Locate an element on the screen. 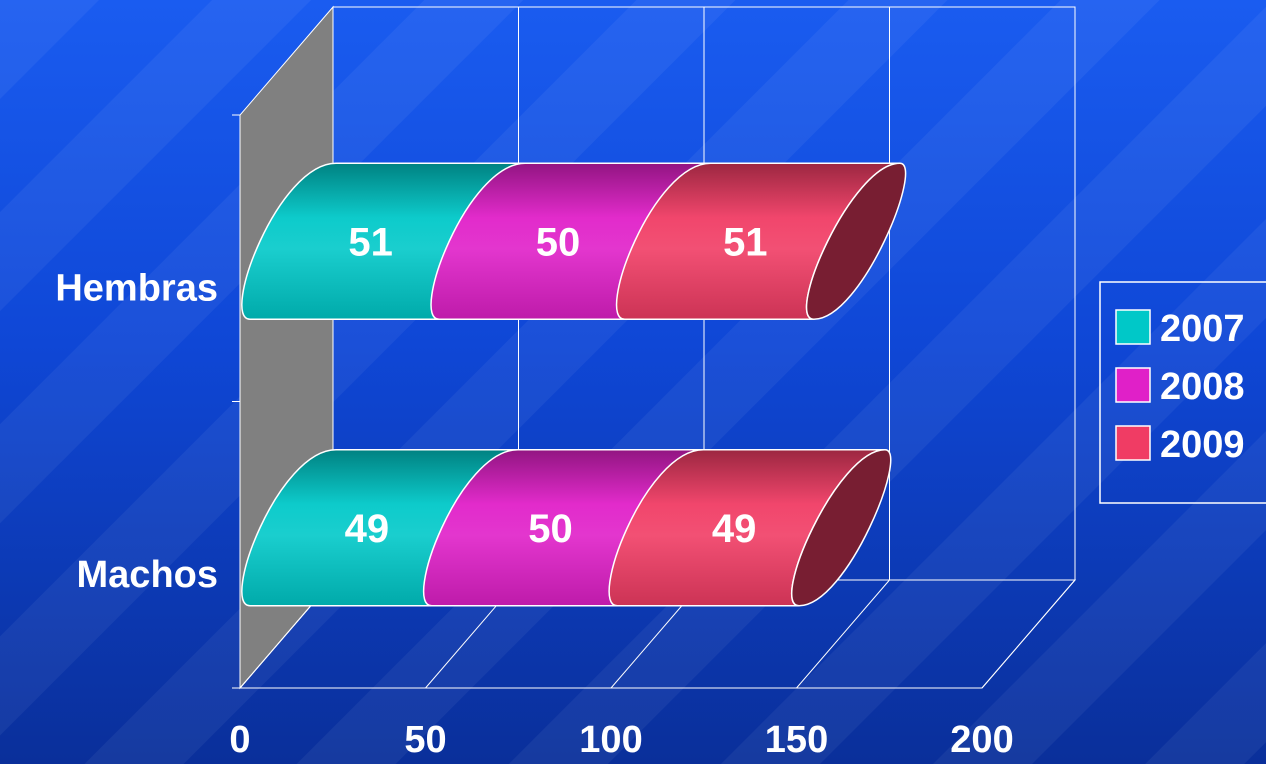  legend-box is located at coordinates (1182, 392).